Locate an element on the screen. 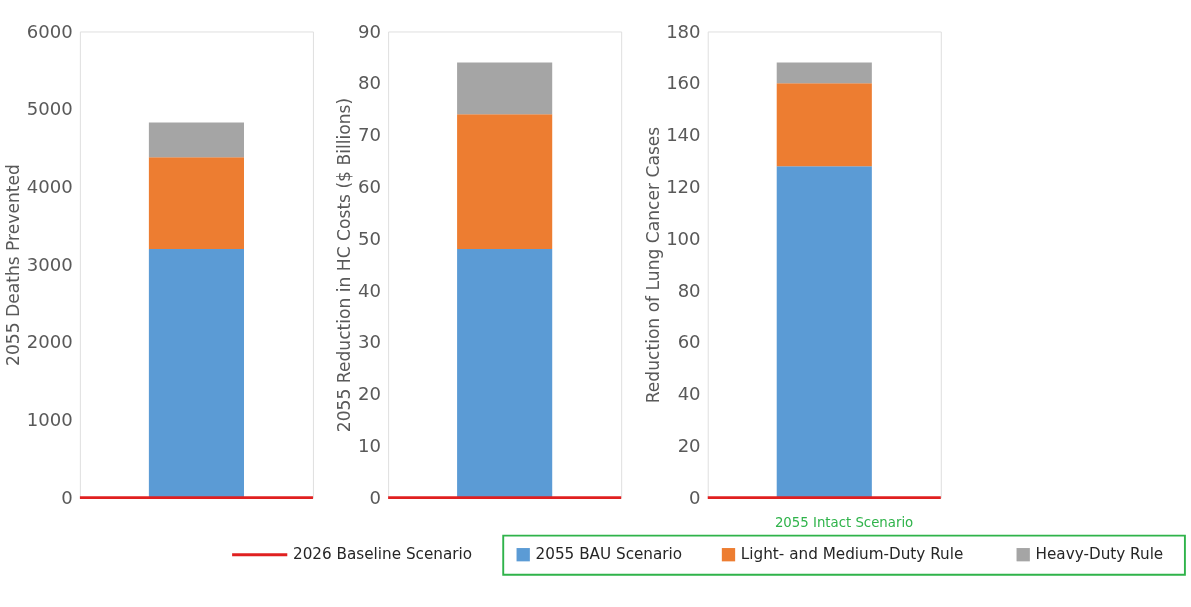  y-tick-label: 30 is located at coordinates (369, 342).